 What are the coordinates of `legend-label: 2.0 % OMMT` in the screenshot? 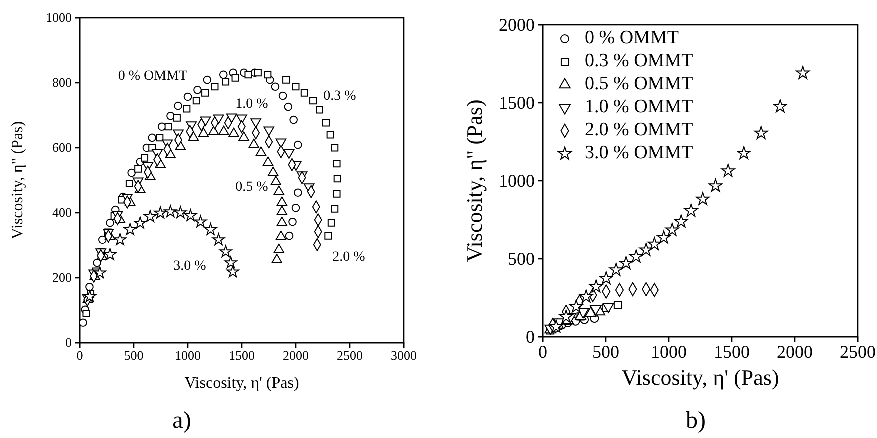 It's located at (639, 129).